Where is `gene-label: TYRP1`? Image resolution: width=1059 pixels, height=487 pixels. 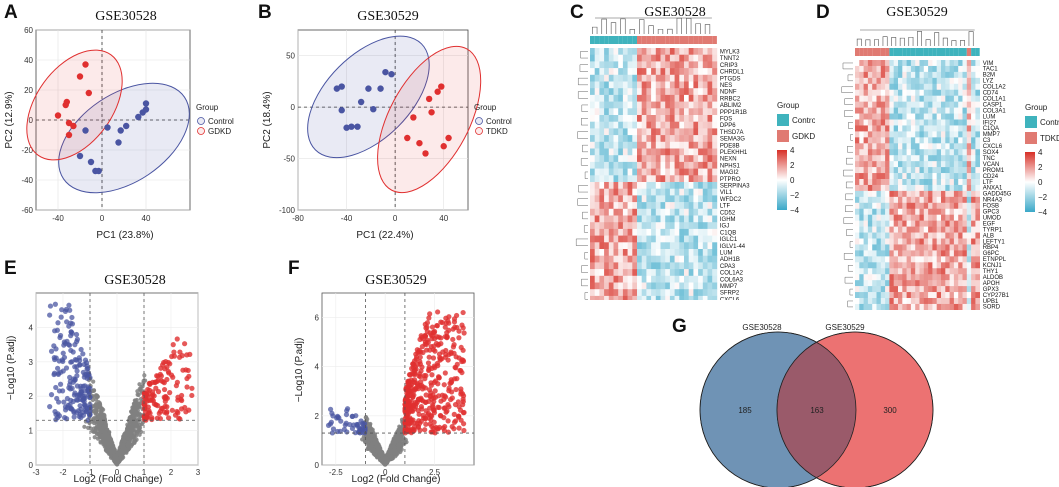 gene-label: TYRP1 is located at coordinates (993, 230).